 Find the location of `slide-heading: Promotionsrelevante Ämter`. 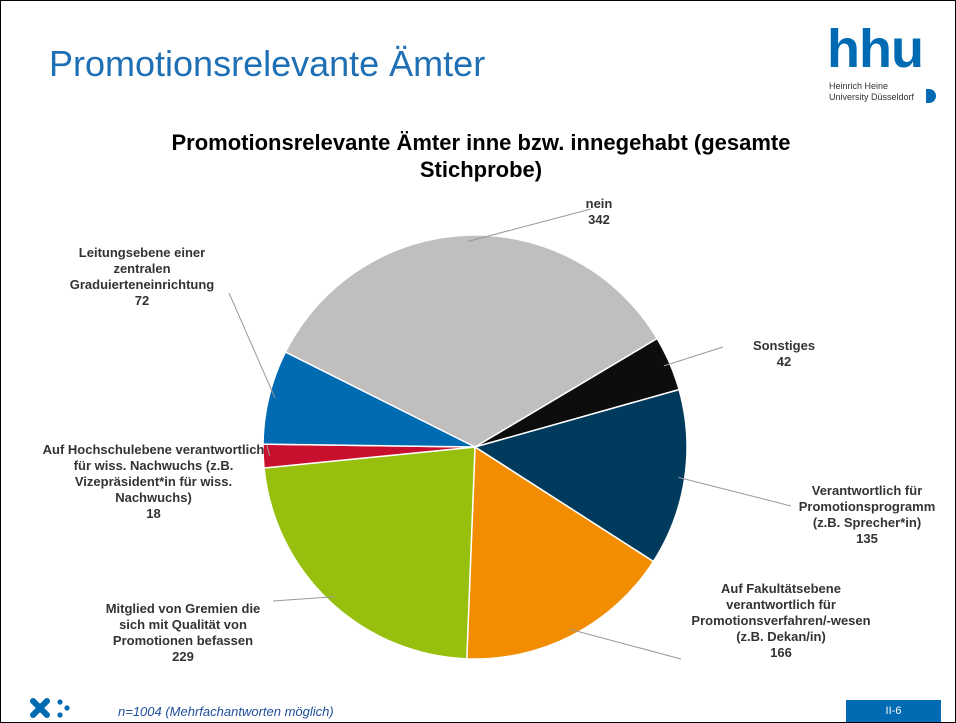

slide-heading: Promotionsrelevante Ämter is located at coordinates (267, 63).